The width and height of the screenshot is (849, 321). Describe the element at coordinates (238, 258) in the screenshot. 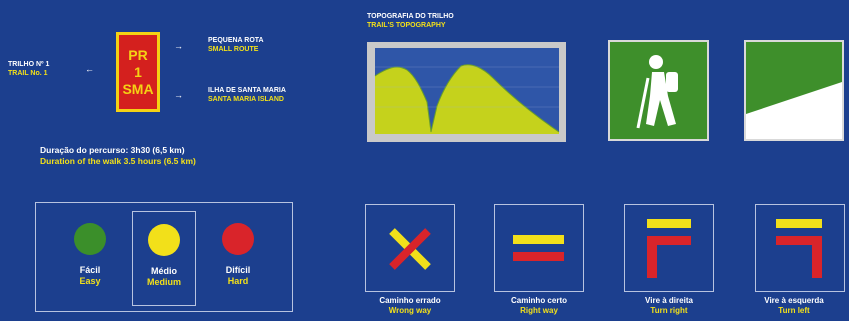

I see `difficulty-hard: Difícil Hard` at that location.